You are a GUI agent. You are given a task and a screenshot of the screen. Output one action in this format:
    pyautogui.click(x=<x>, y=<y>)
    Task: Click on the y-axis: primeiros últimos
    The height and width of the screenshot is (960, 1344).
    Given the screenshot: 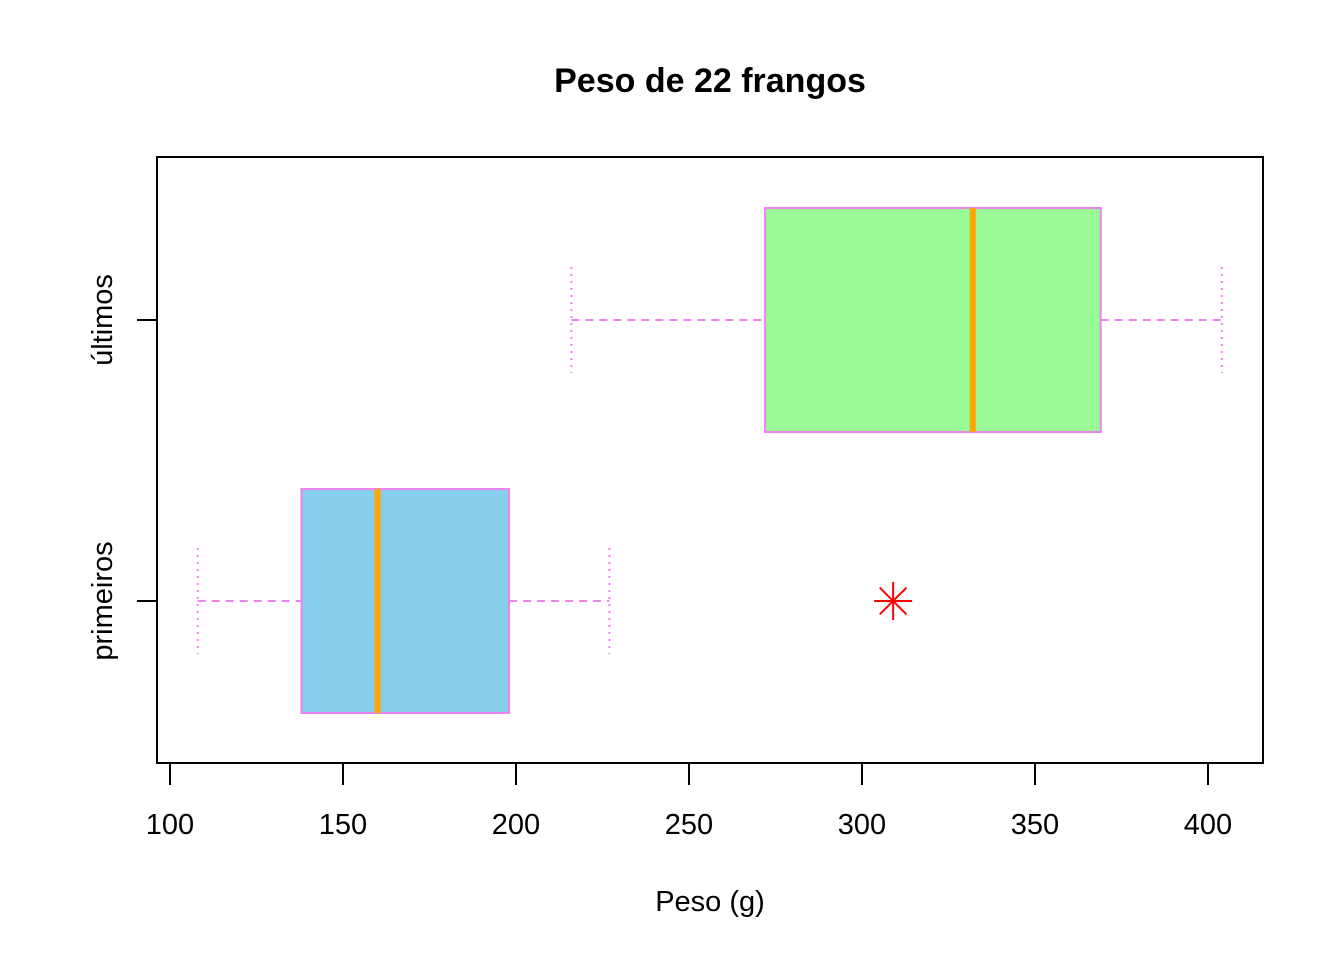 What is the action you would take?
    pyautogui.click(x=122, y=467)
    